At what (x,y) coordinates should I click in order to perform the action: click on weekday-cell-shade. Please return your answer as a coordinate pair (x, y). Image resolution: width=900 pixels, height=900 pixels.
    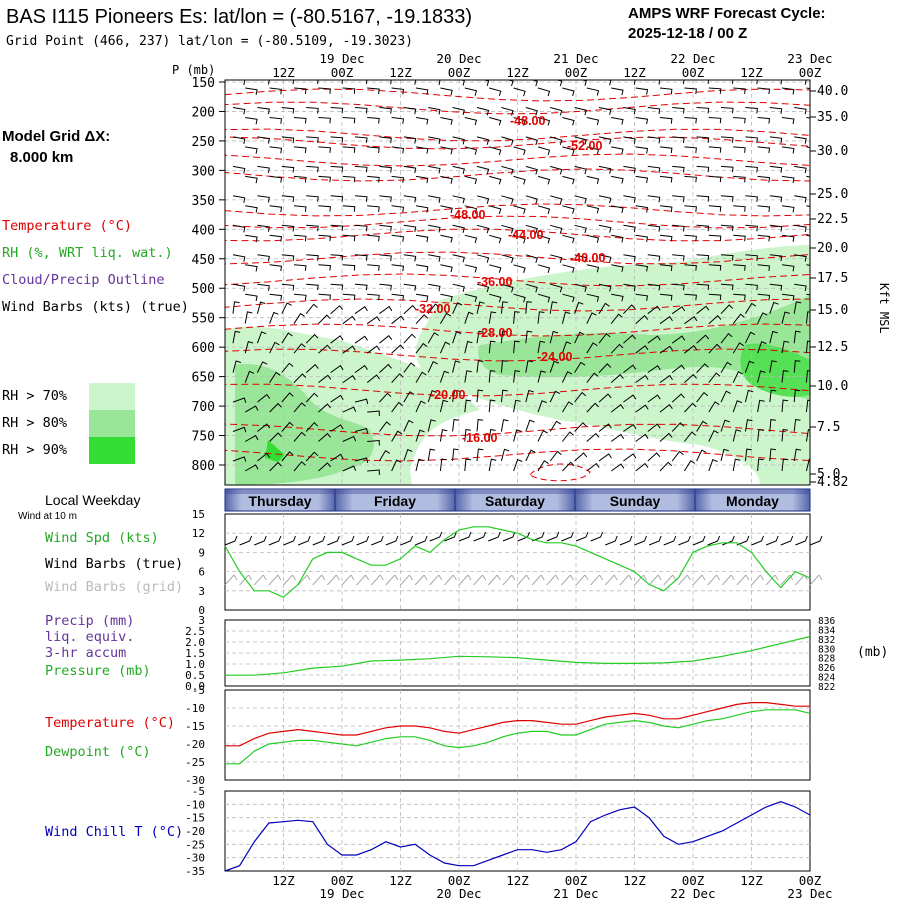
    Looking at the image, I should click on (635, 492).